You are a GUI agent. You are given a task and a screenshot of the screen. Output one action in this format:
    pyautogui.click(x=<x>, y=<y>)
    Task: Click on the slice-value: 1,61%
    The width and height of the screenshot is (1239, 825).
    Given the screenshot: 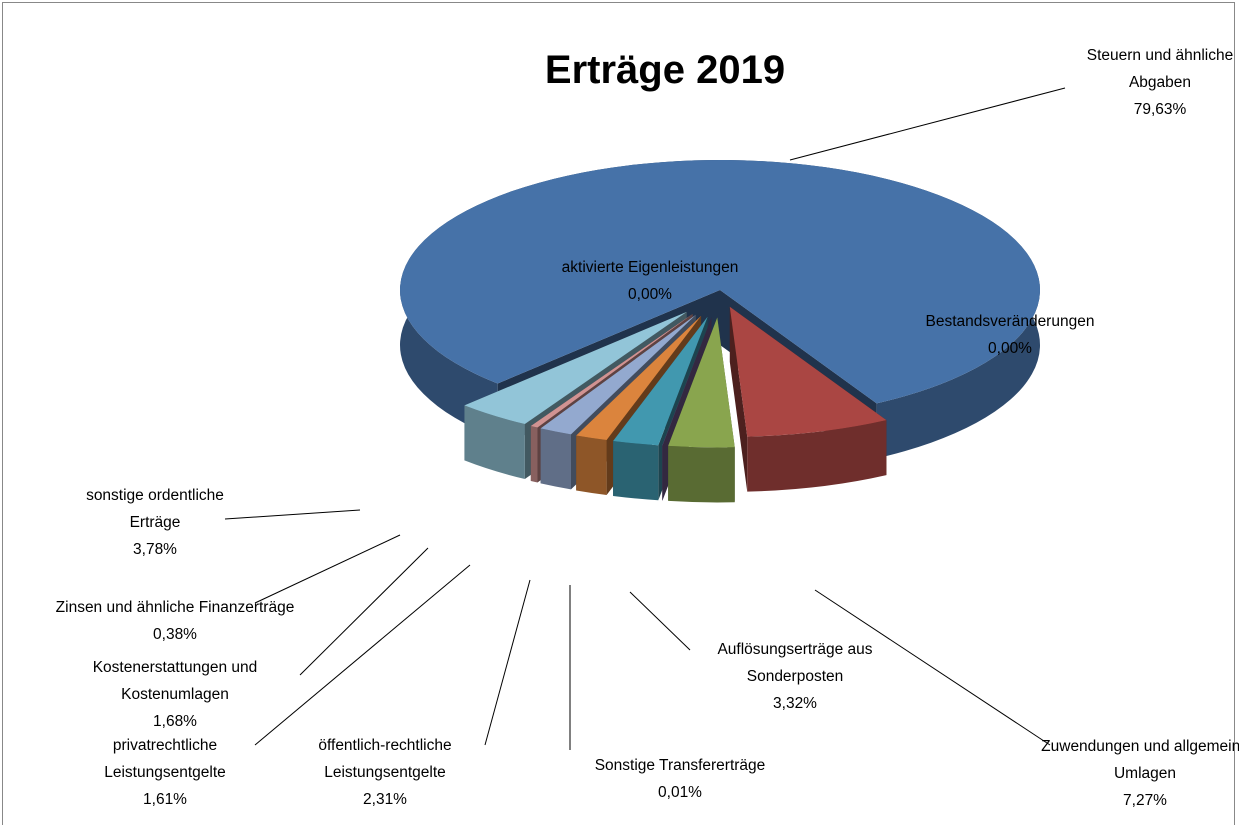 What is the action you would take?
    pyautogui.click(x=165, y=799)
    